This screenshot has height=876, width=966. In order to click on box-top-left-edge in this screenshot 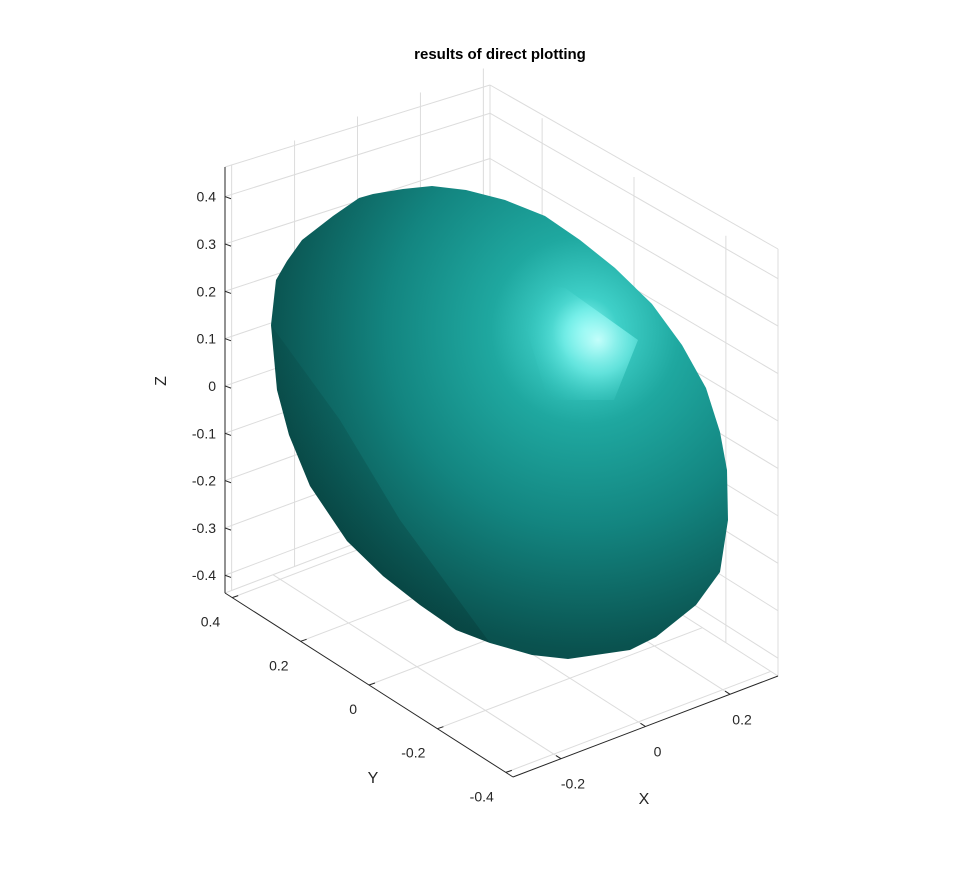, I will do `click(357, 126)`.